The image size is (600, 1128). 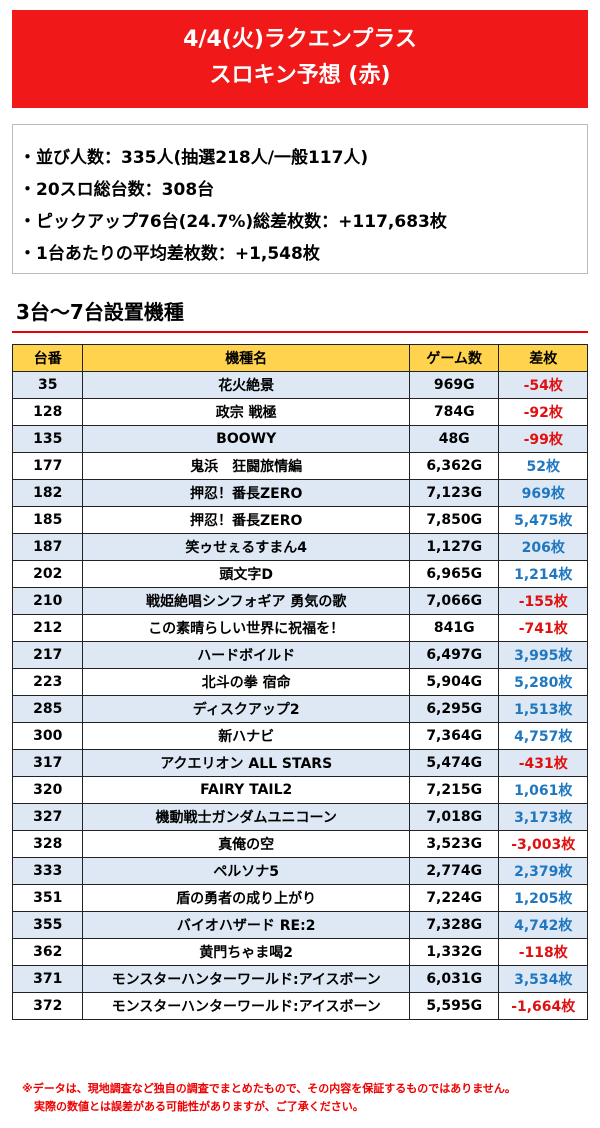 I want to click on table-cell: 6,362G, so click(x=454, y=466).